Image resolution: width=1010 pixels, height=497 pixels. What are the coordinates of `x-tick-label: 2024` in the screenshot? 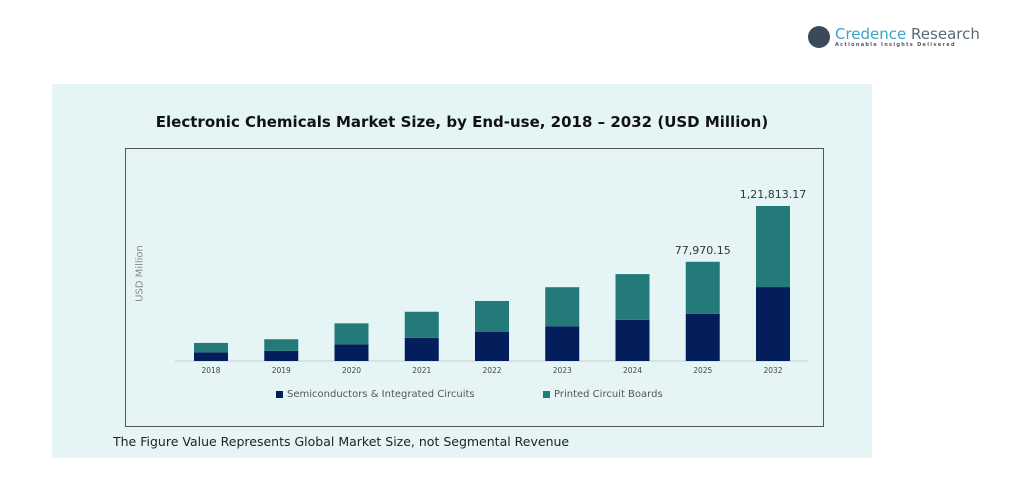 It's located at (632, 370).